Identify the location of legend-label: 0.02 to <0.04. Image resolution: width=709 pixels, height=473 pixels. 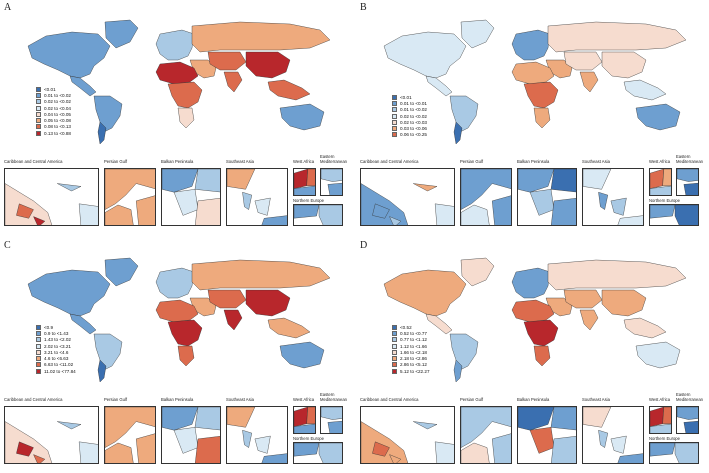
(57, 108).